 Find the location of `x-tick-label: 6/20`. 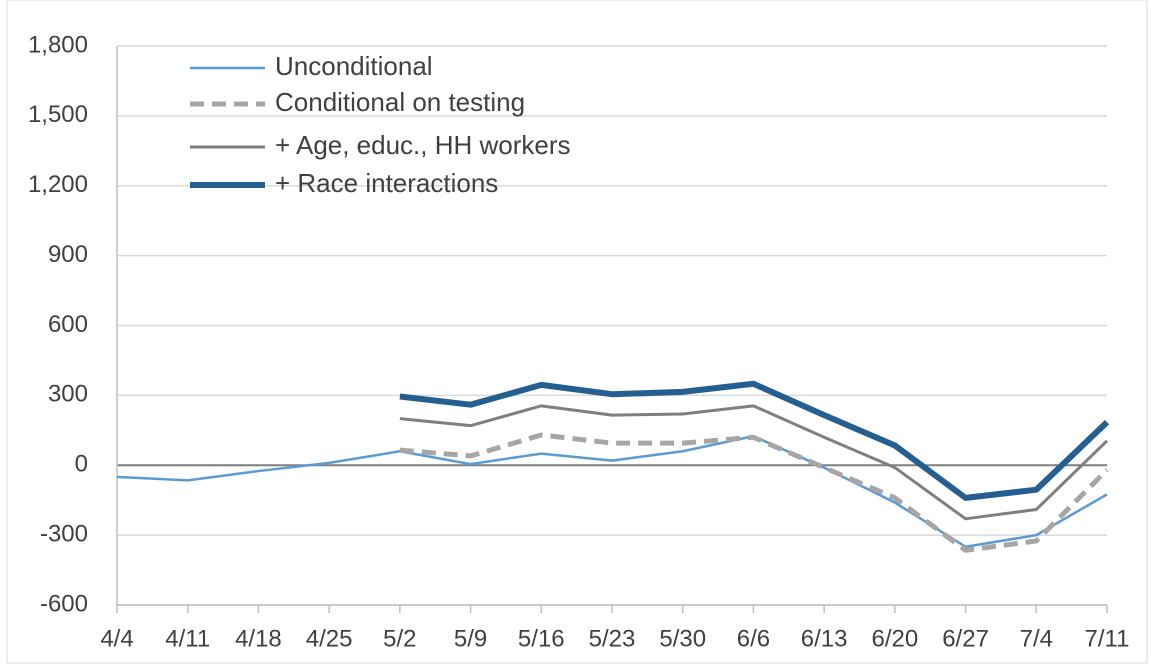

x-tick-label: 6/20 is located at coordinates (894, 638).